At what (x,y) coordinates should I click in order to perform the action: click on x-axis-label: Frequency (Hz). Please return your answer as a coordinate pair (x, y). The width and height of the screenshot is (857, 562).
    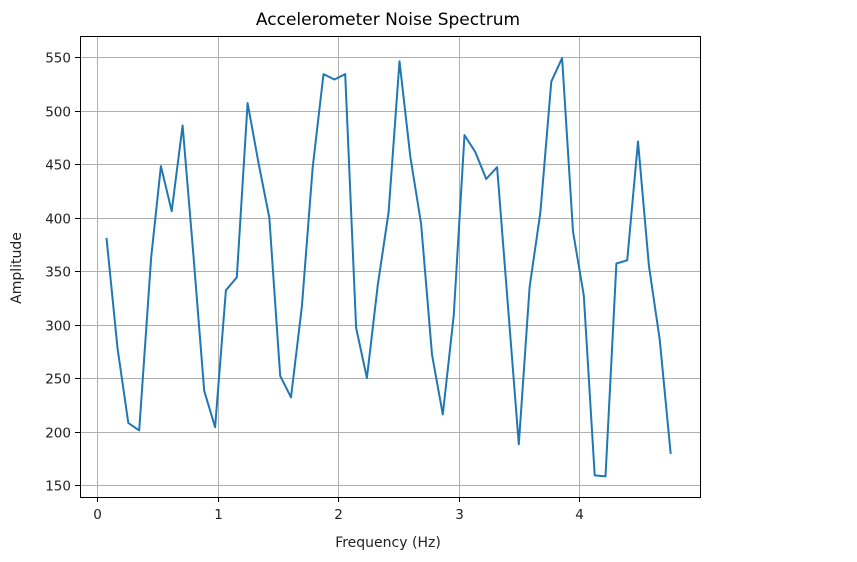
    Looking at the image, I should click on (388, 543).